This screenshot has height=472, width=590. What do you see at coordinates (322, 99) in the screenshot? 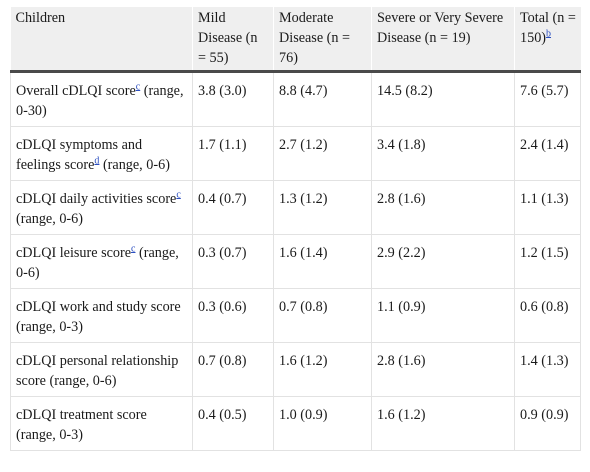
I see `cell-moderate: 8.8 (4.7)` at bounding box center [322, 99].